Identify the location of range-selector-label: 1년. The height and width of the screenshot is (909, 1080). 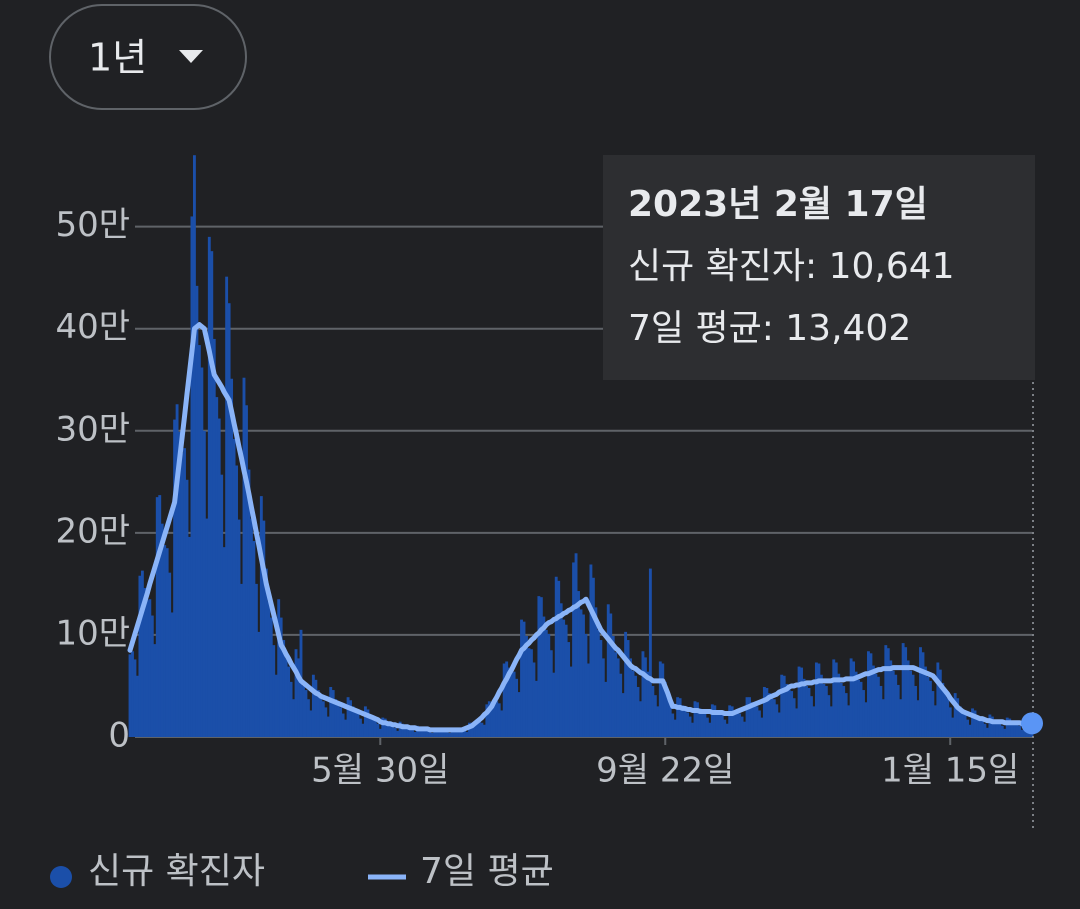
(117, 58).